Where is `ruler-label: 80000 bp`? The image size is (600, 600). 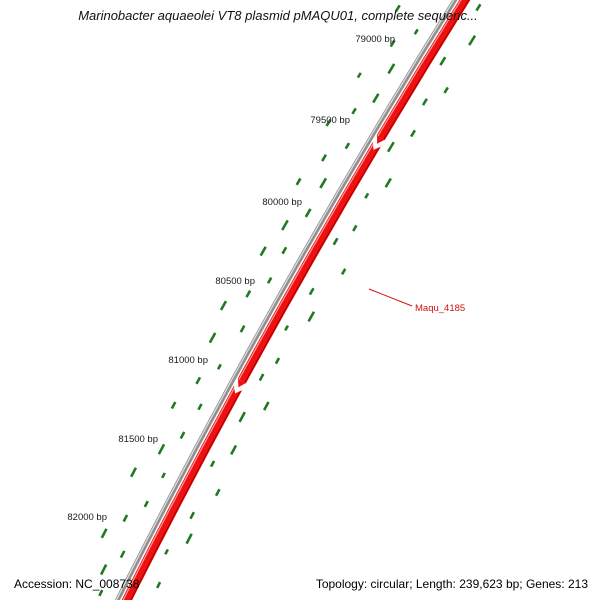
ruler-label: 80000 bp is located at coordinates (282, 202).